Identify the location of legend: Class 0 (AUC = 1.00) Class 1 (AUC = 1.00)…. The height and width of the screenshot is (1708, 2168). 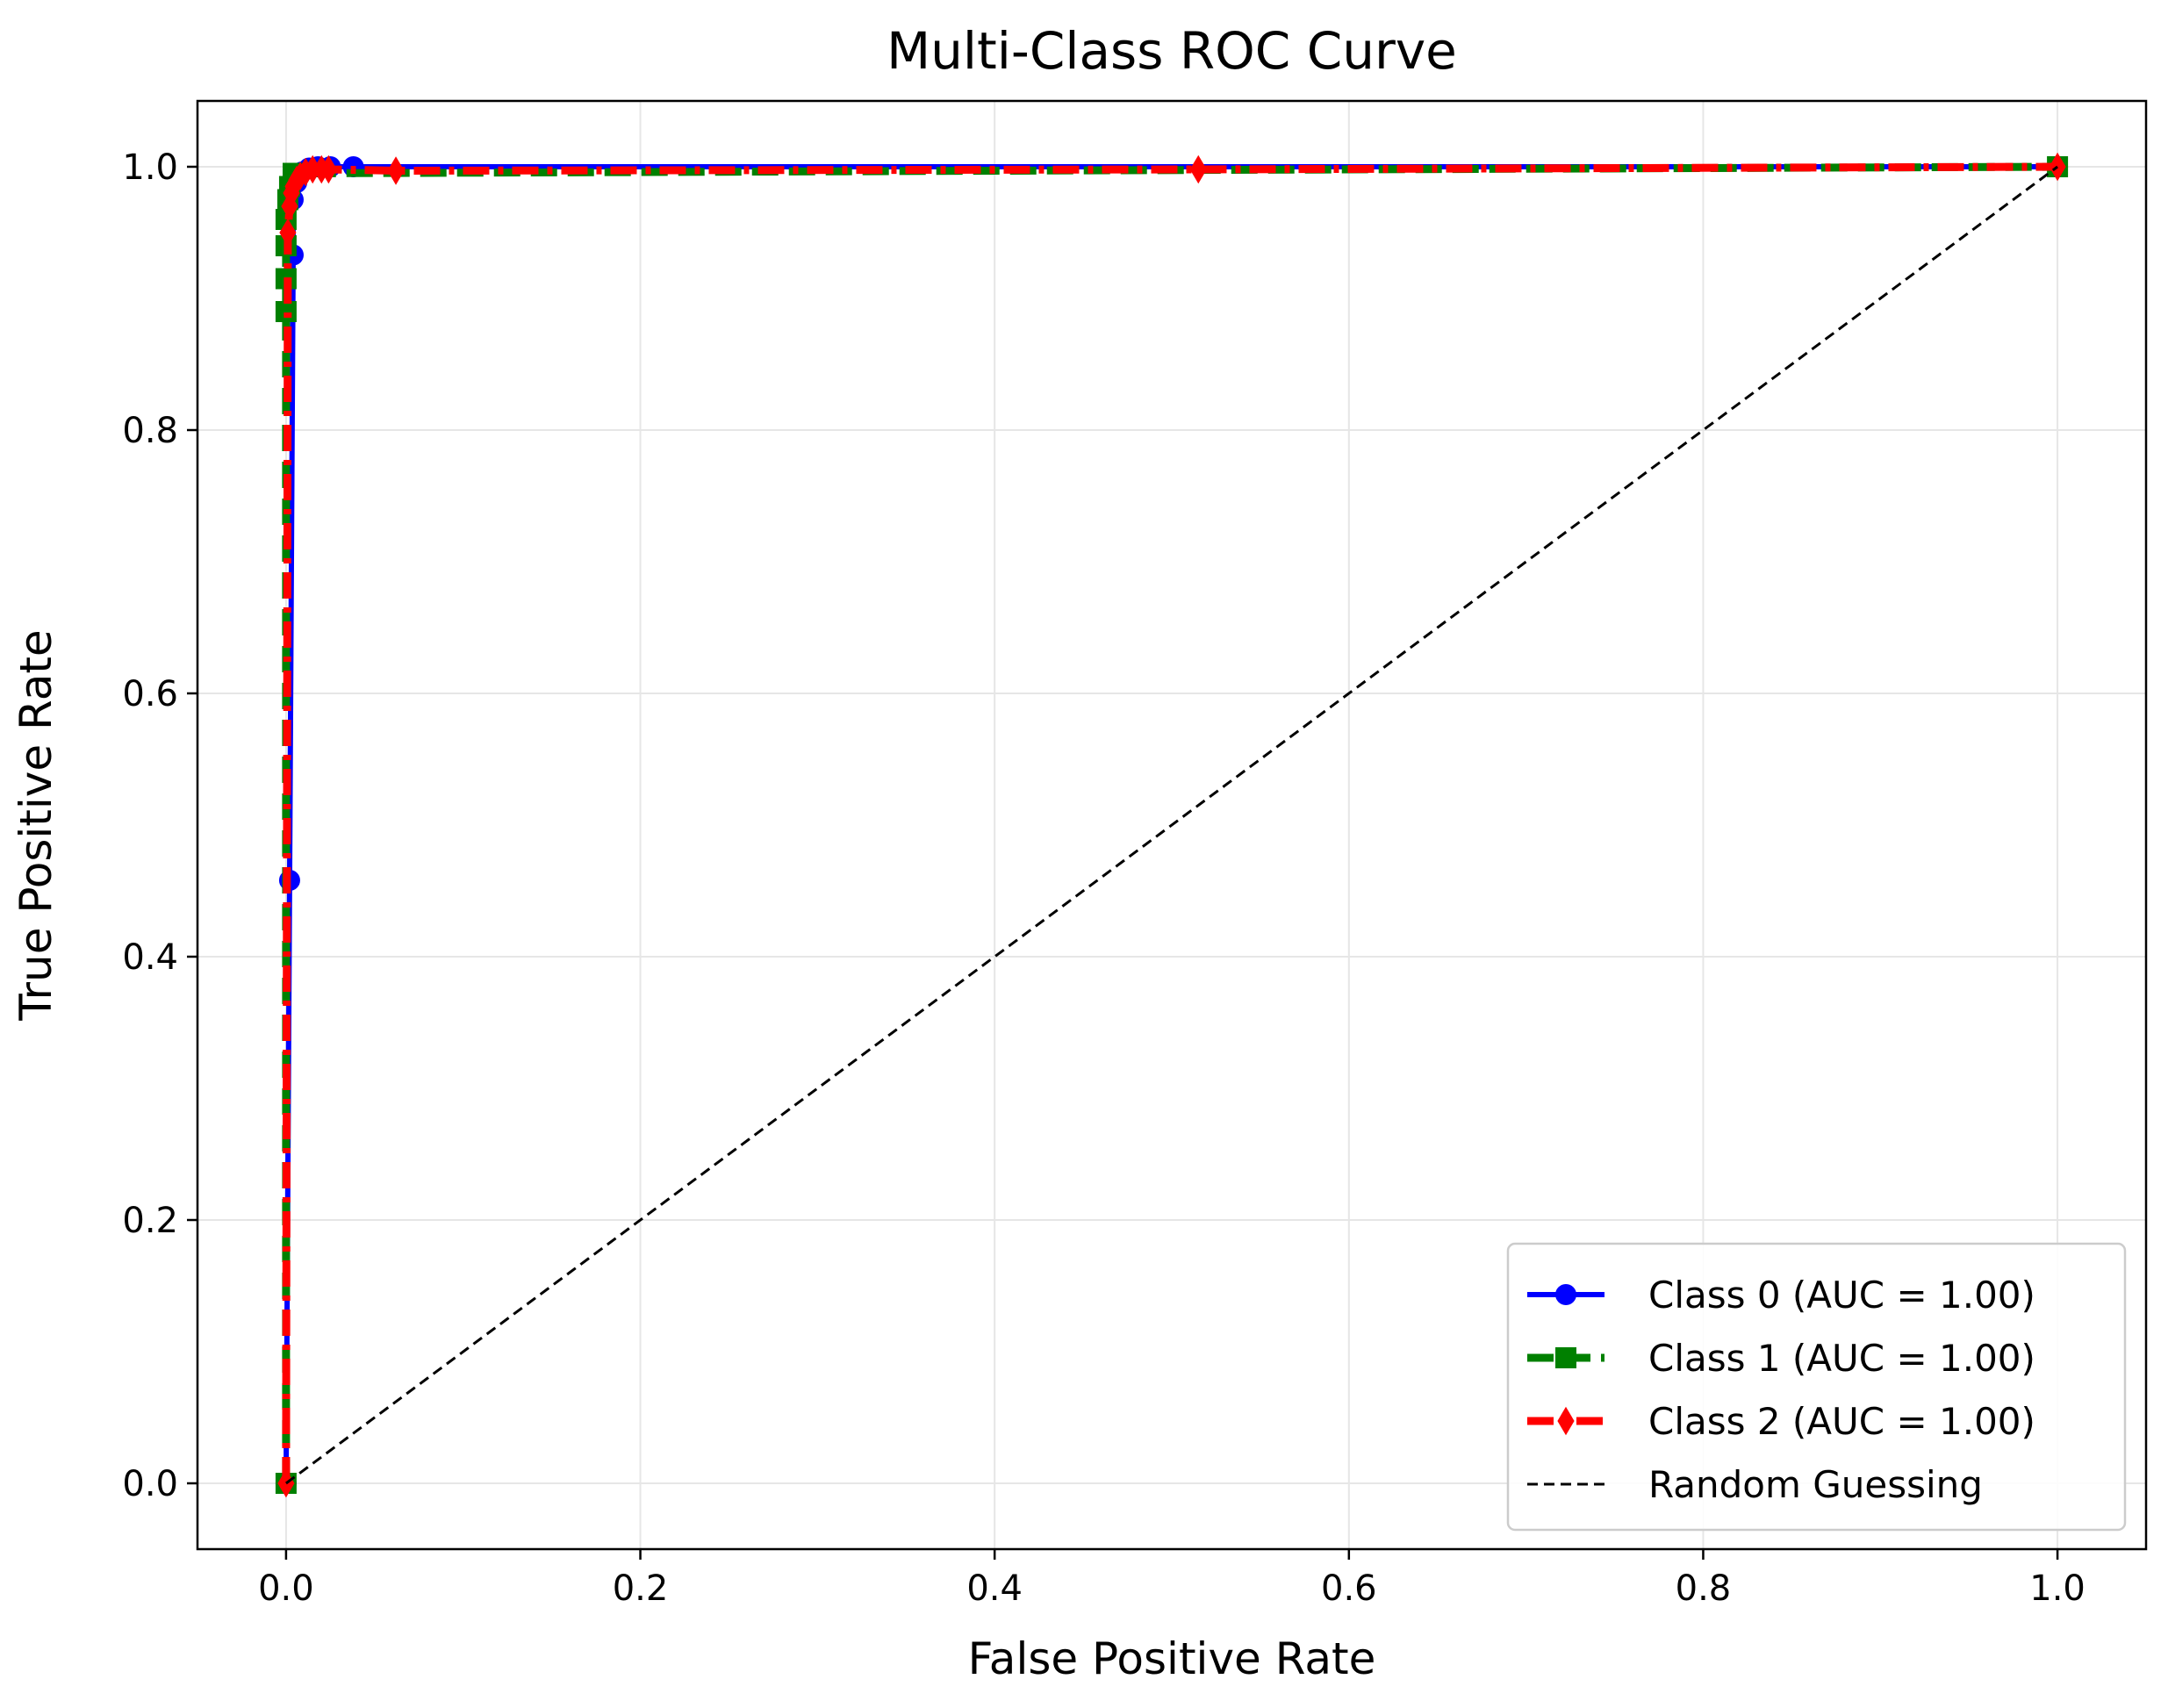
(1816, 1387).